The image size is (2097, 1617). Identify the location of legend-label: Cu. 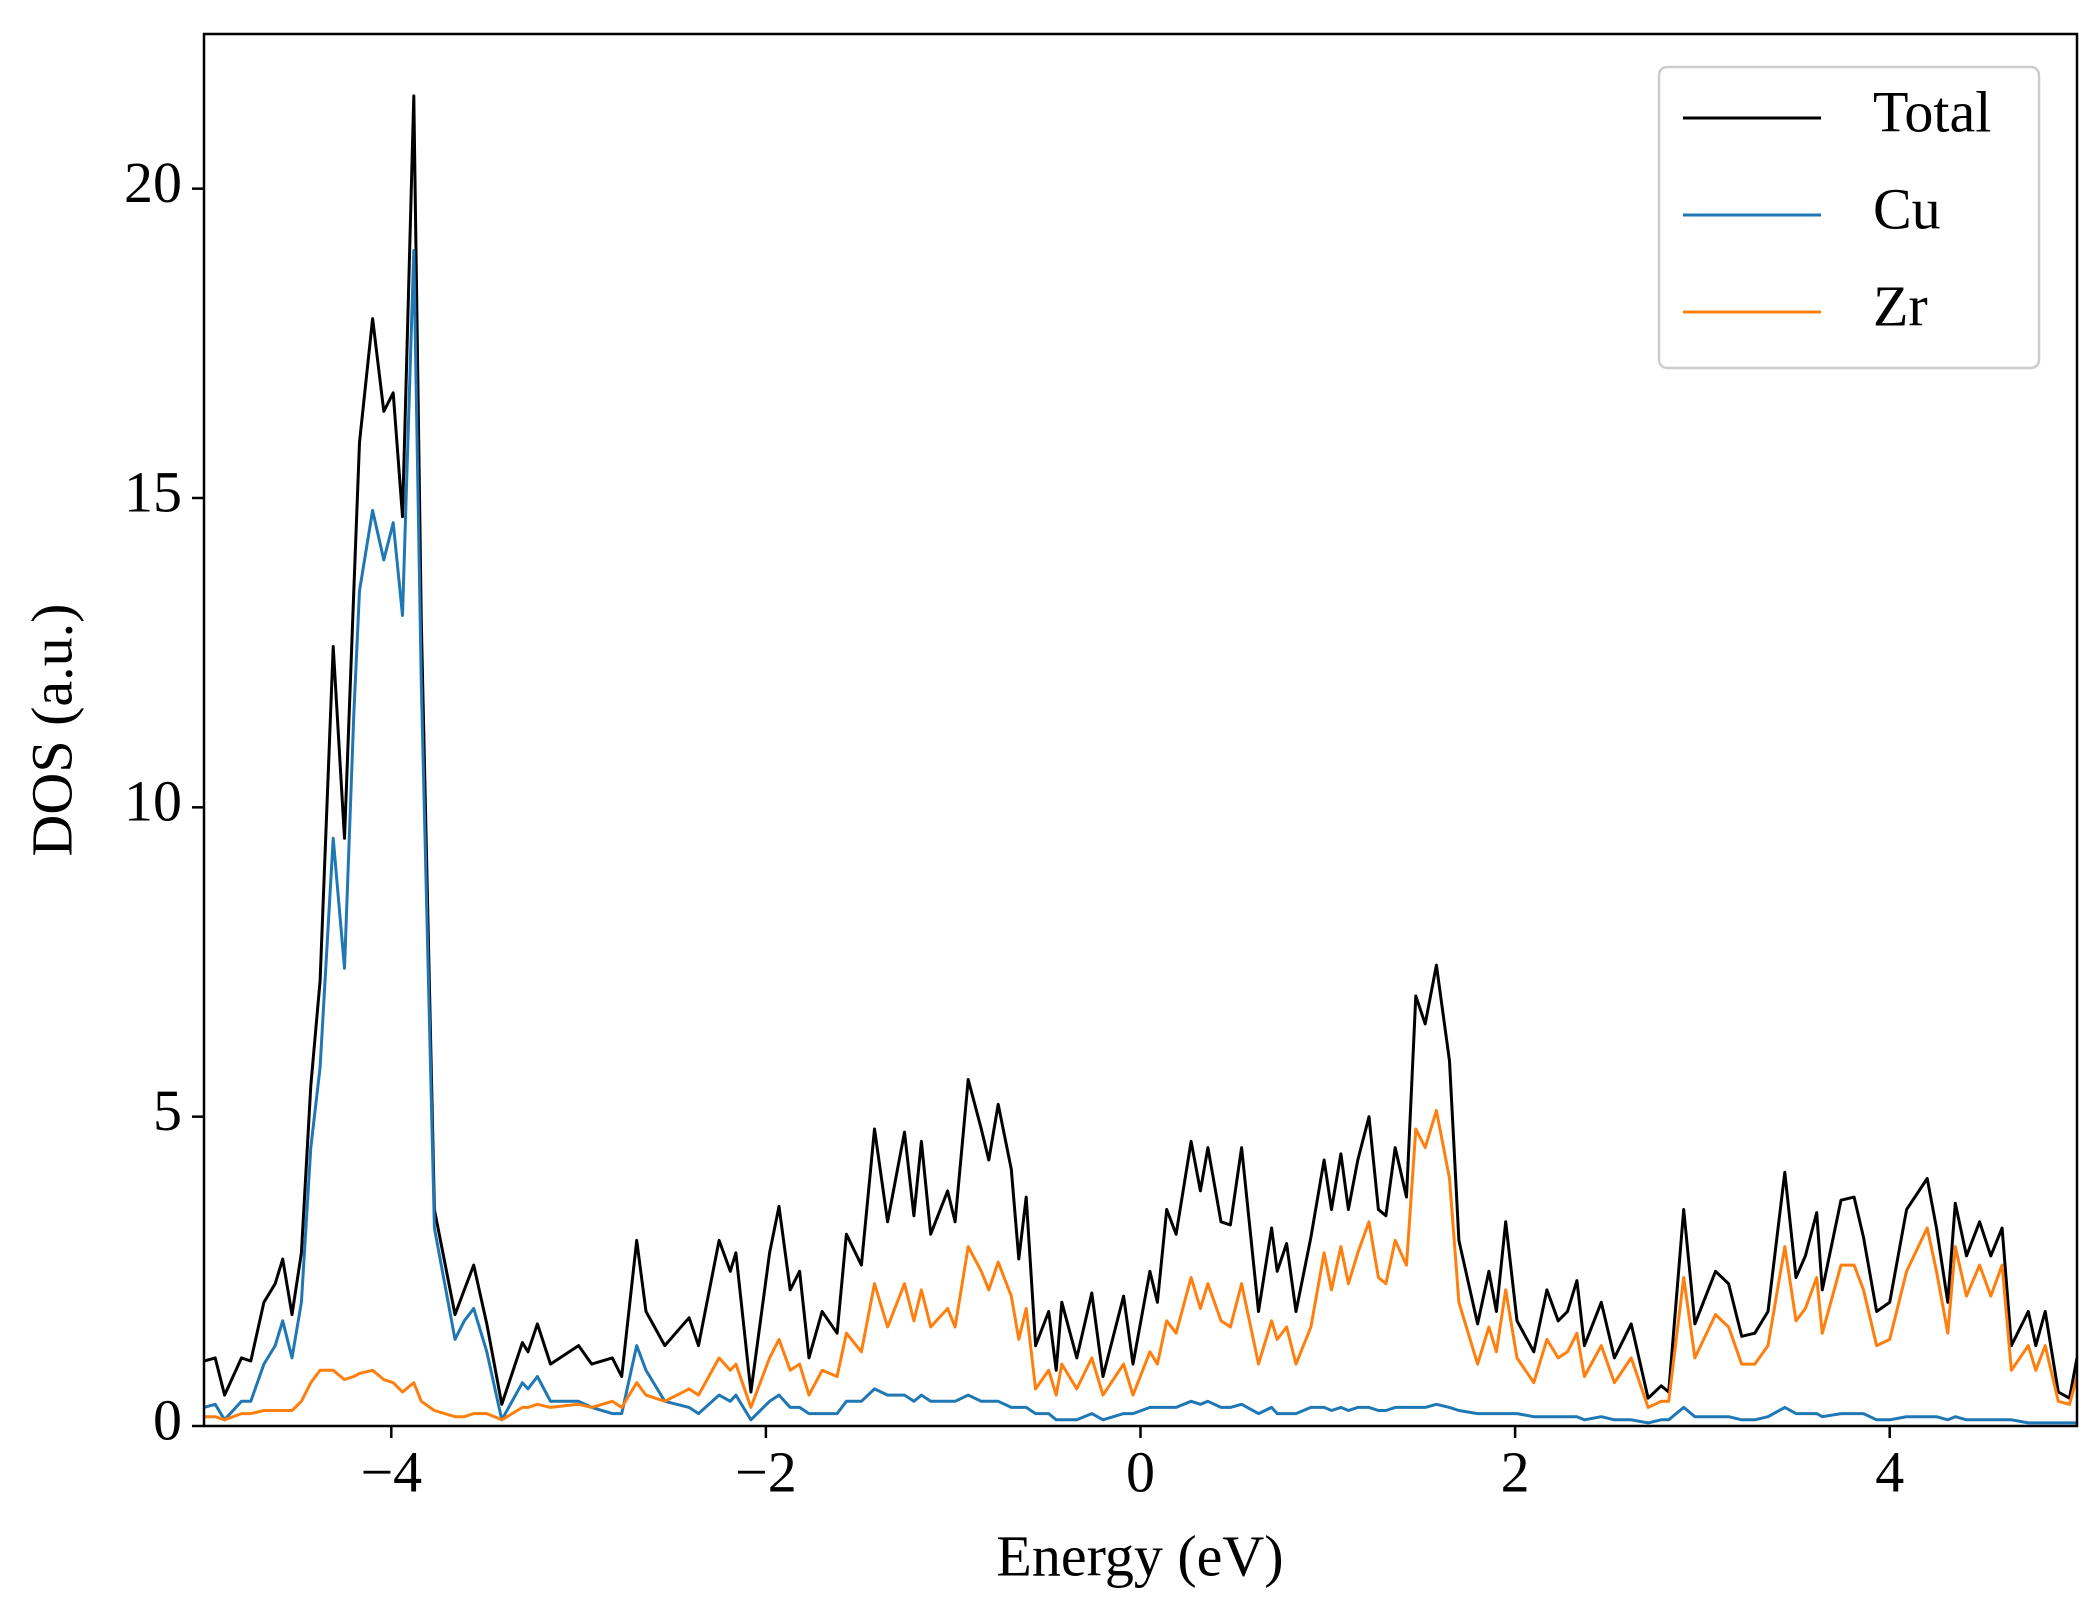
(1907, 208).